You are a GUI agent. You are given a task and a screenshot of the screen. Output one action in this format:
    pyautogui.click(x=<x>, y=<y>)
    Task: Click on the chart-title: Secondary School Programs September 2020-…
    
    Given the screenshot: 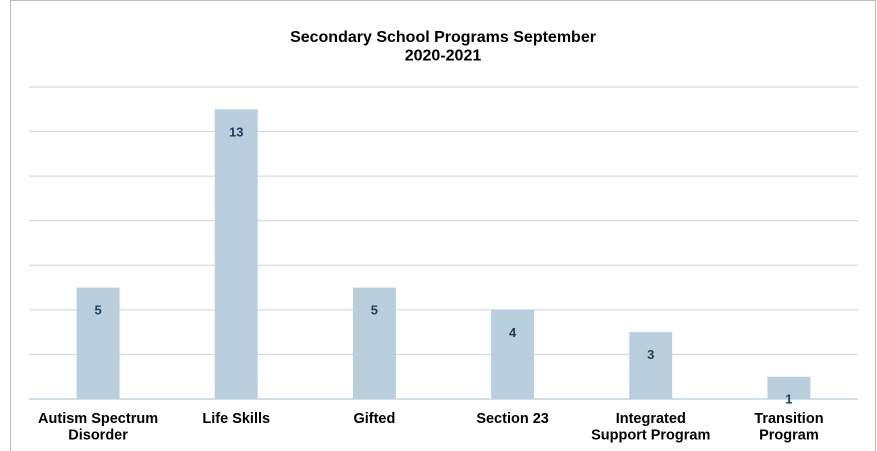 What is the action you would take?
    pyautogui.click(x=443, y=46)
    